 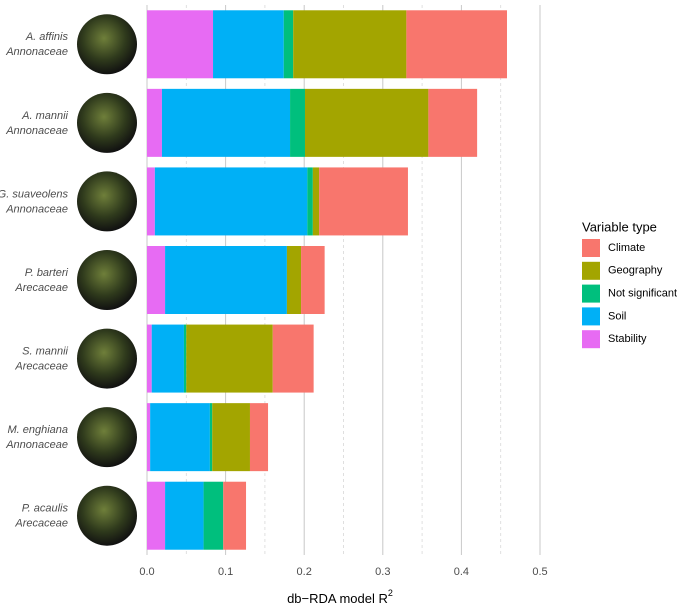 What do you see at coordinates (382, 572) in the screenshot?
I see `x-tick-label: 0.3` at bounding box center [382, 572].